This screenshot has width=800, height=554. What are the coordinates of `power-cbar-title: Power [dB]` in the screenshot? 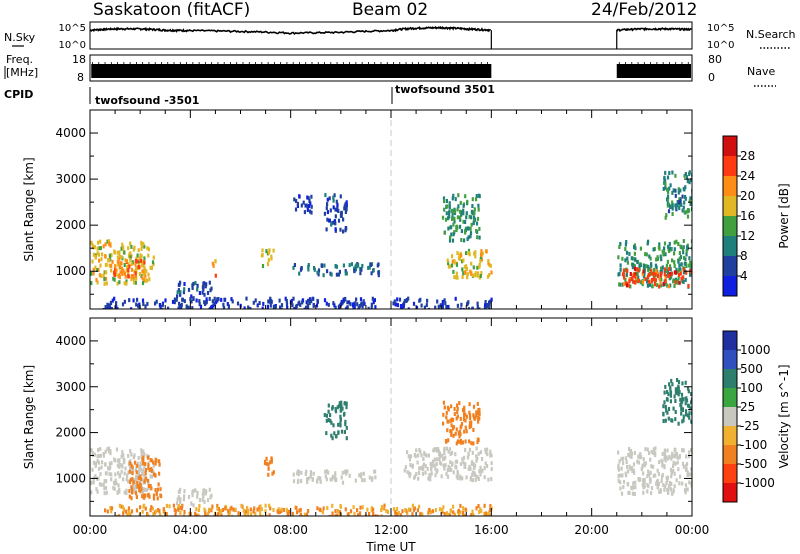 It's located at (784, 215).